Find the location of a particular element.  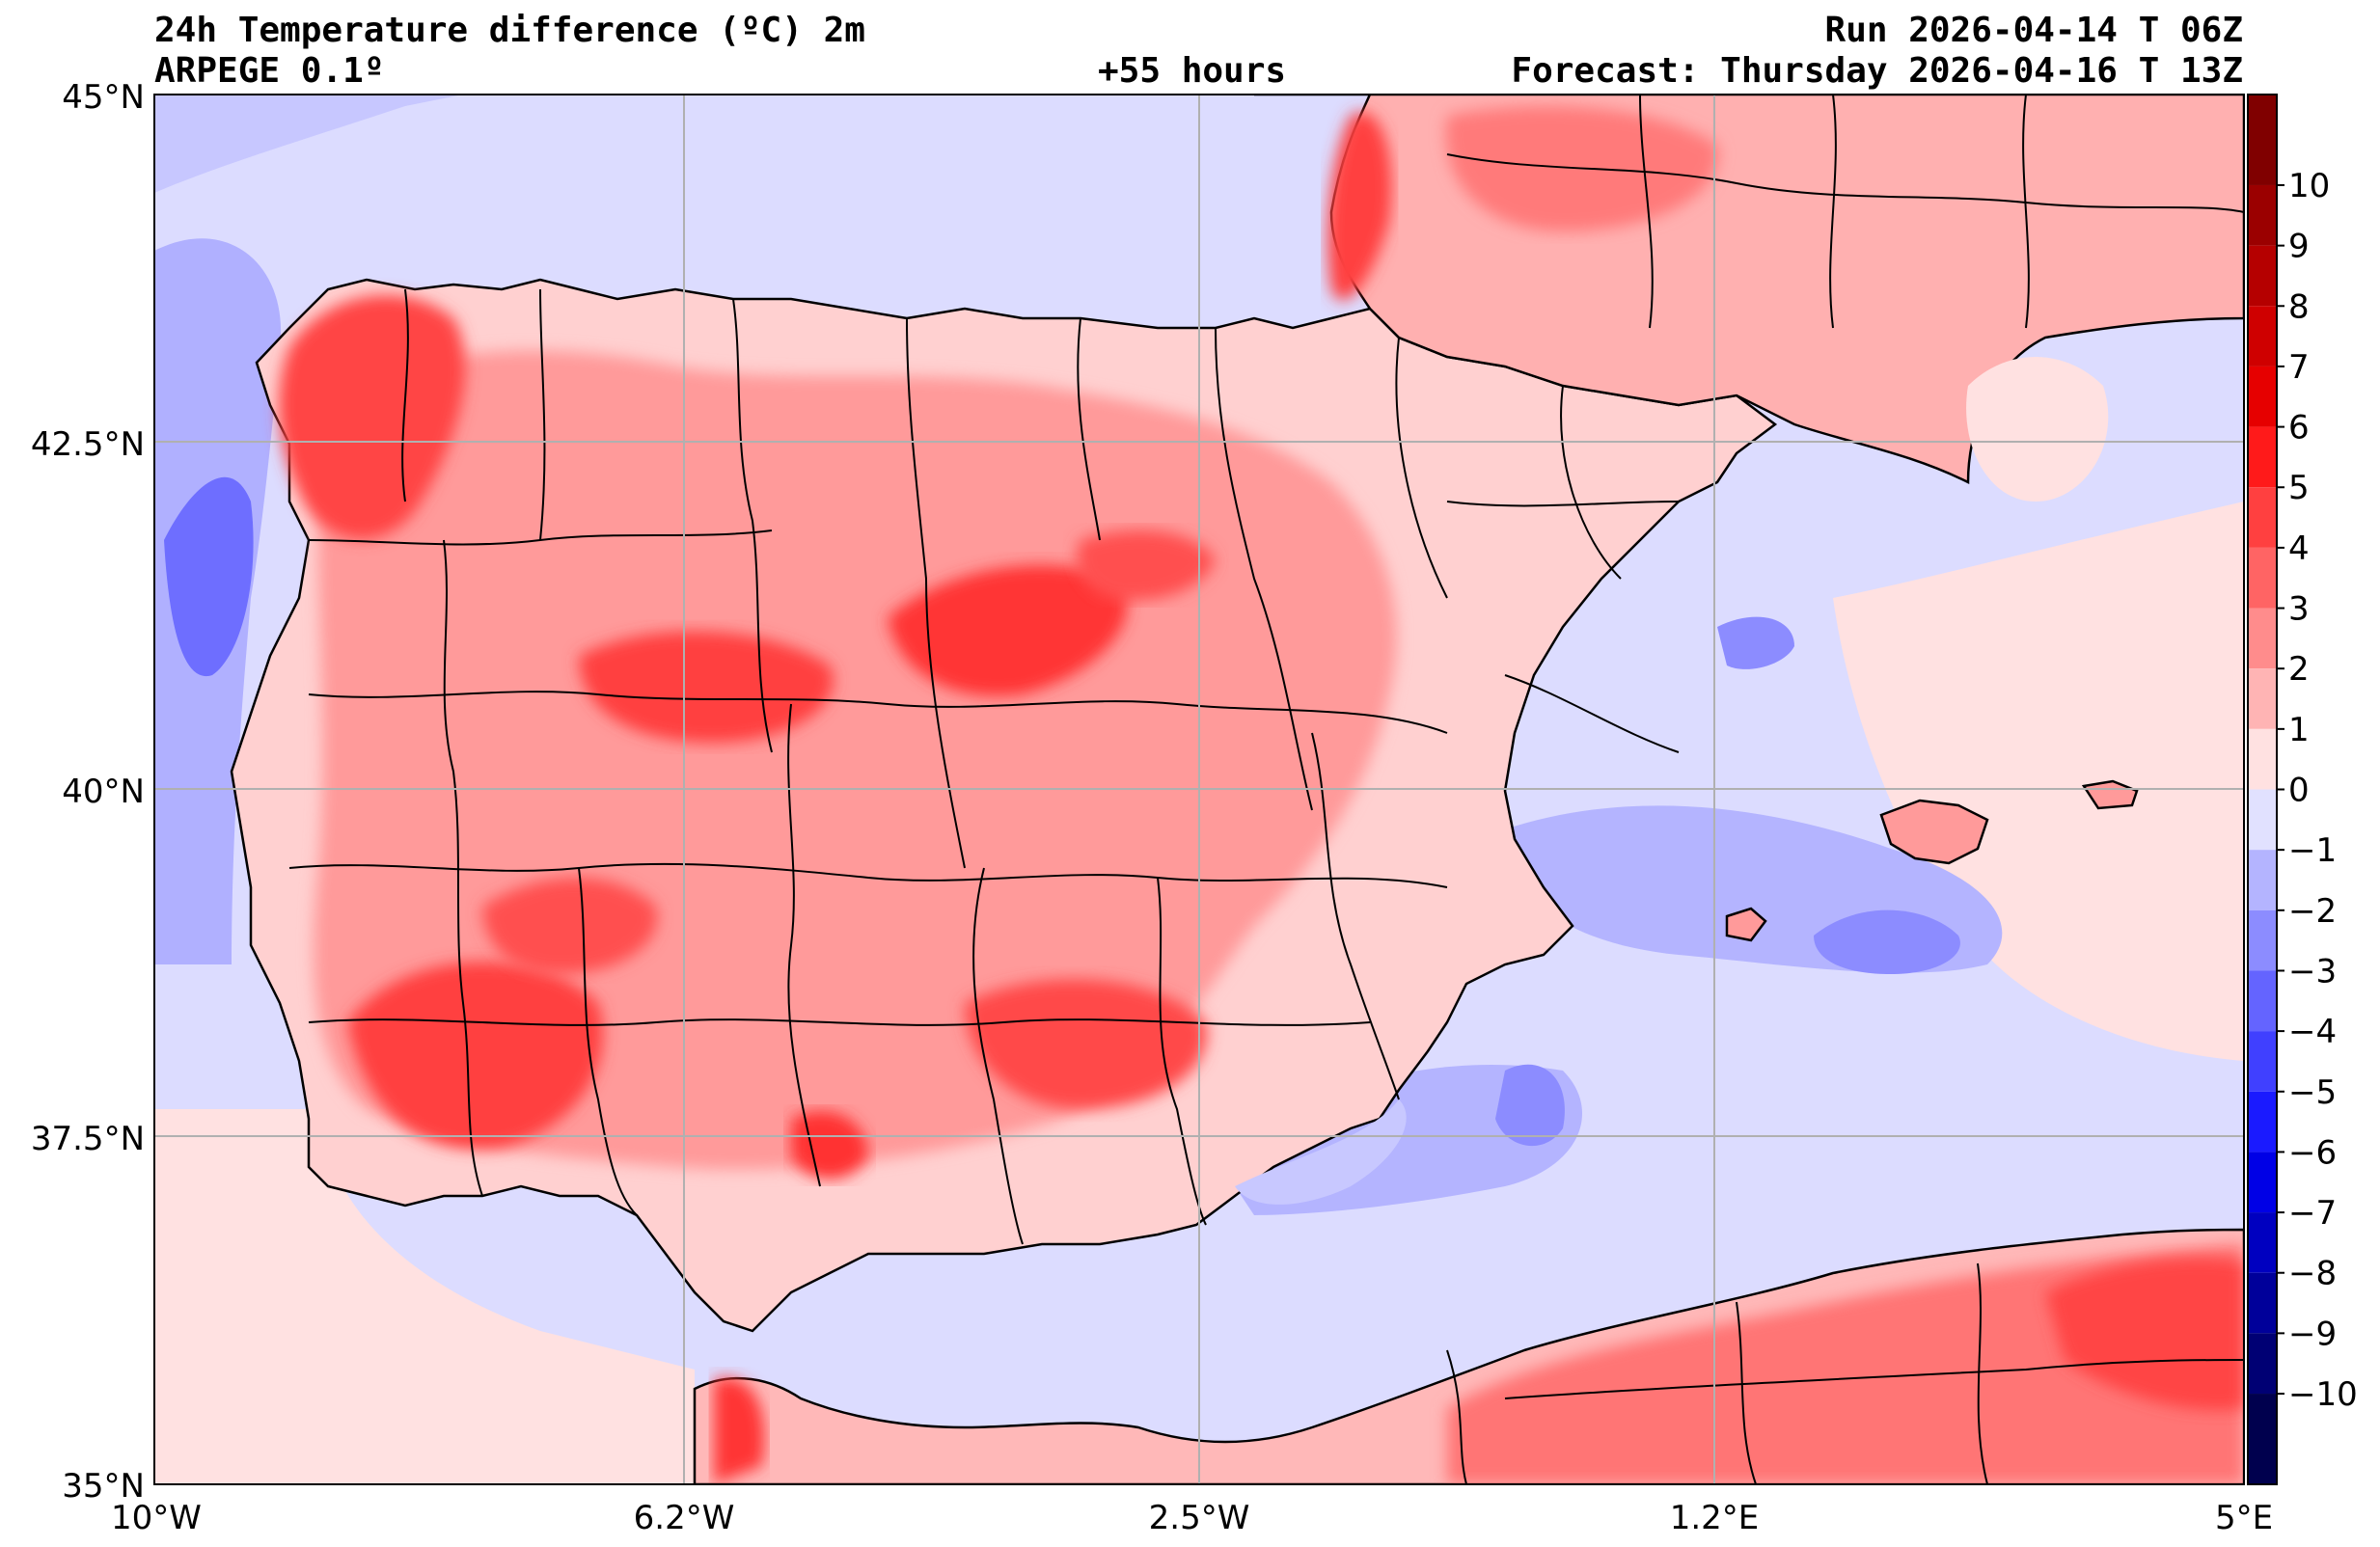

atlantic-south-anomaly is located at coordinates (425, 1296).